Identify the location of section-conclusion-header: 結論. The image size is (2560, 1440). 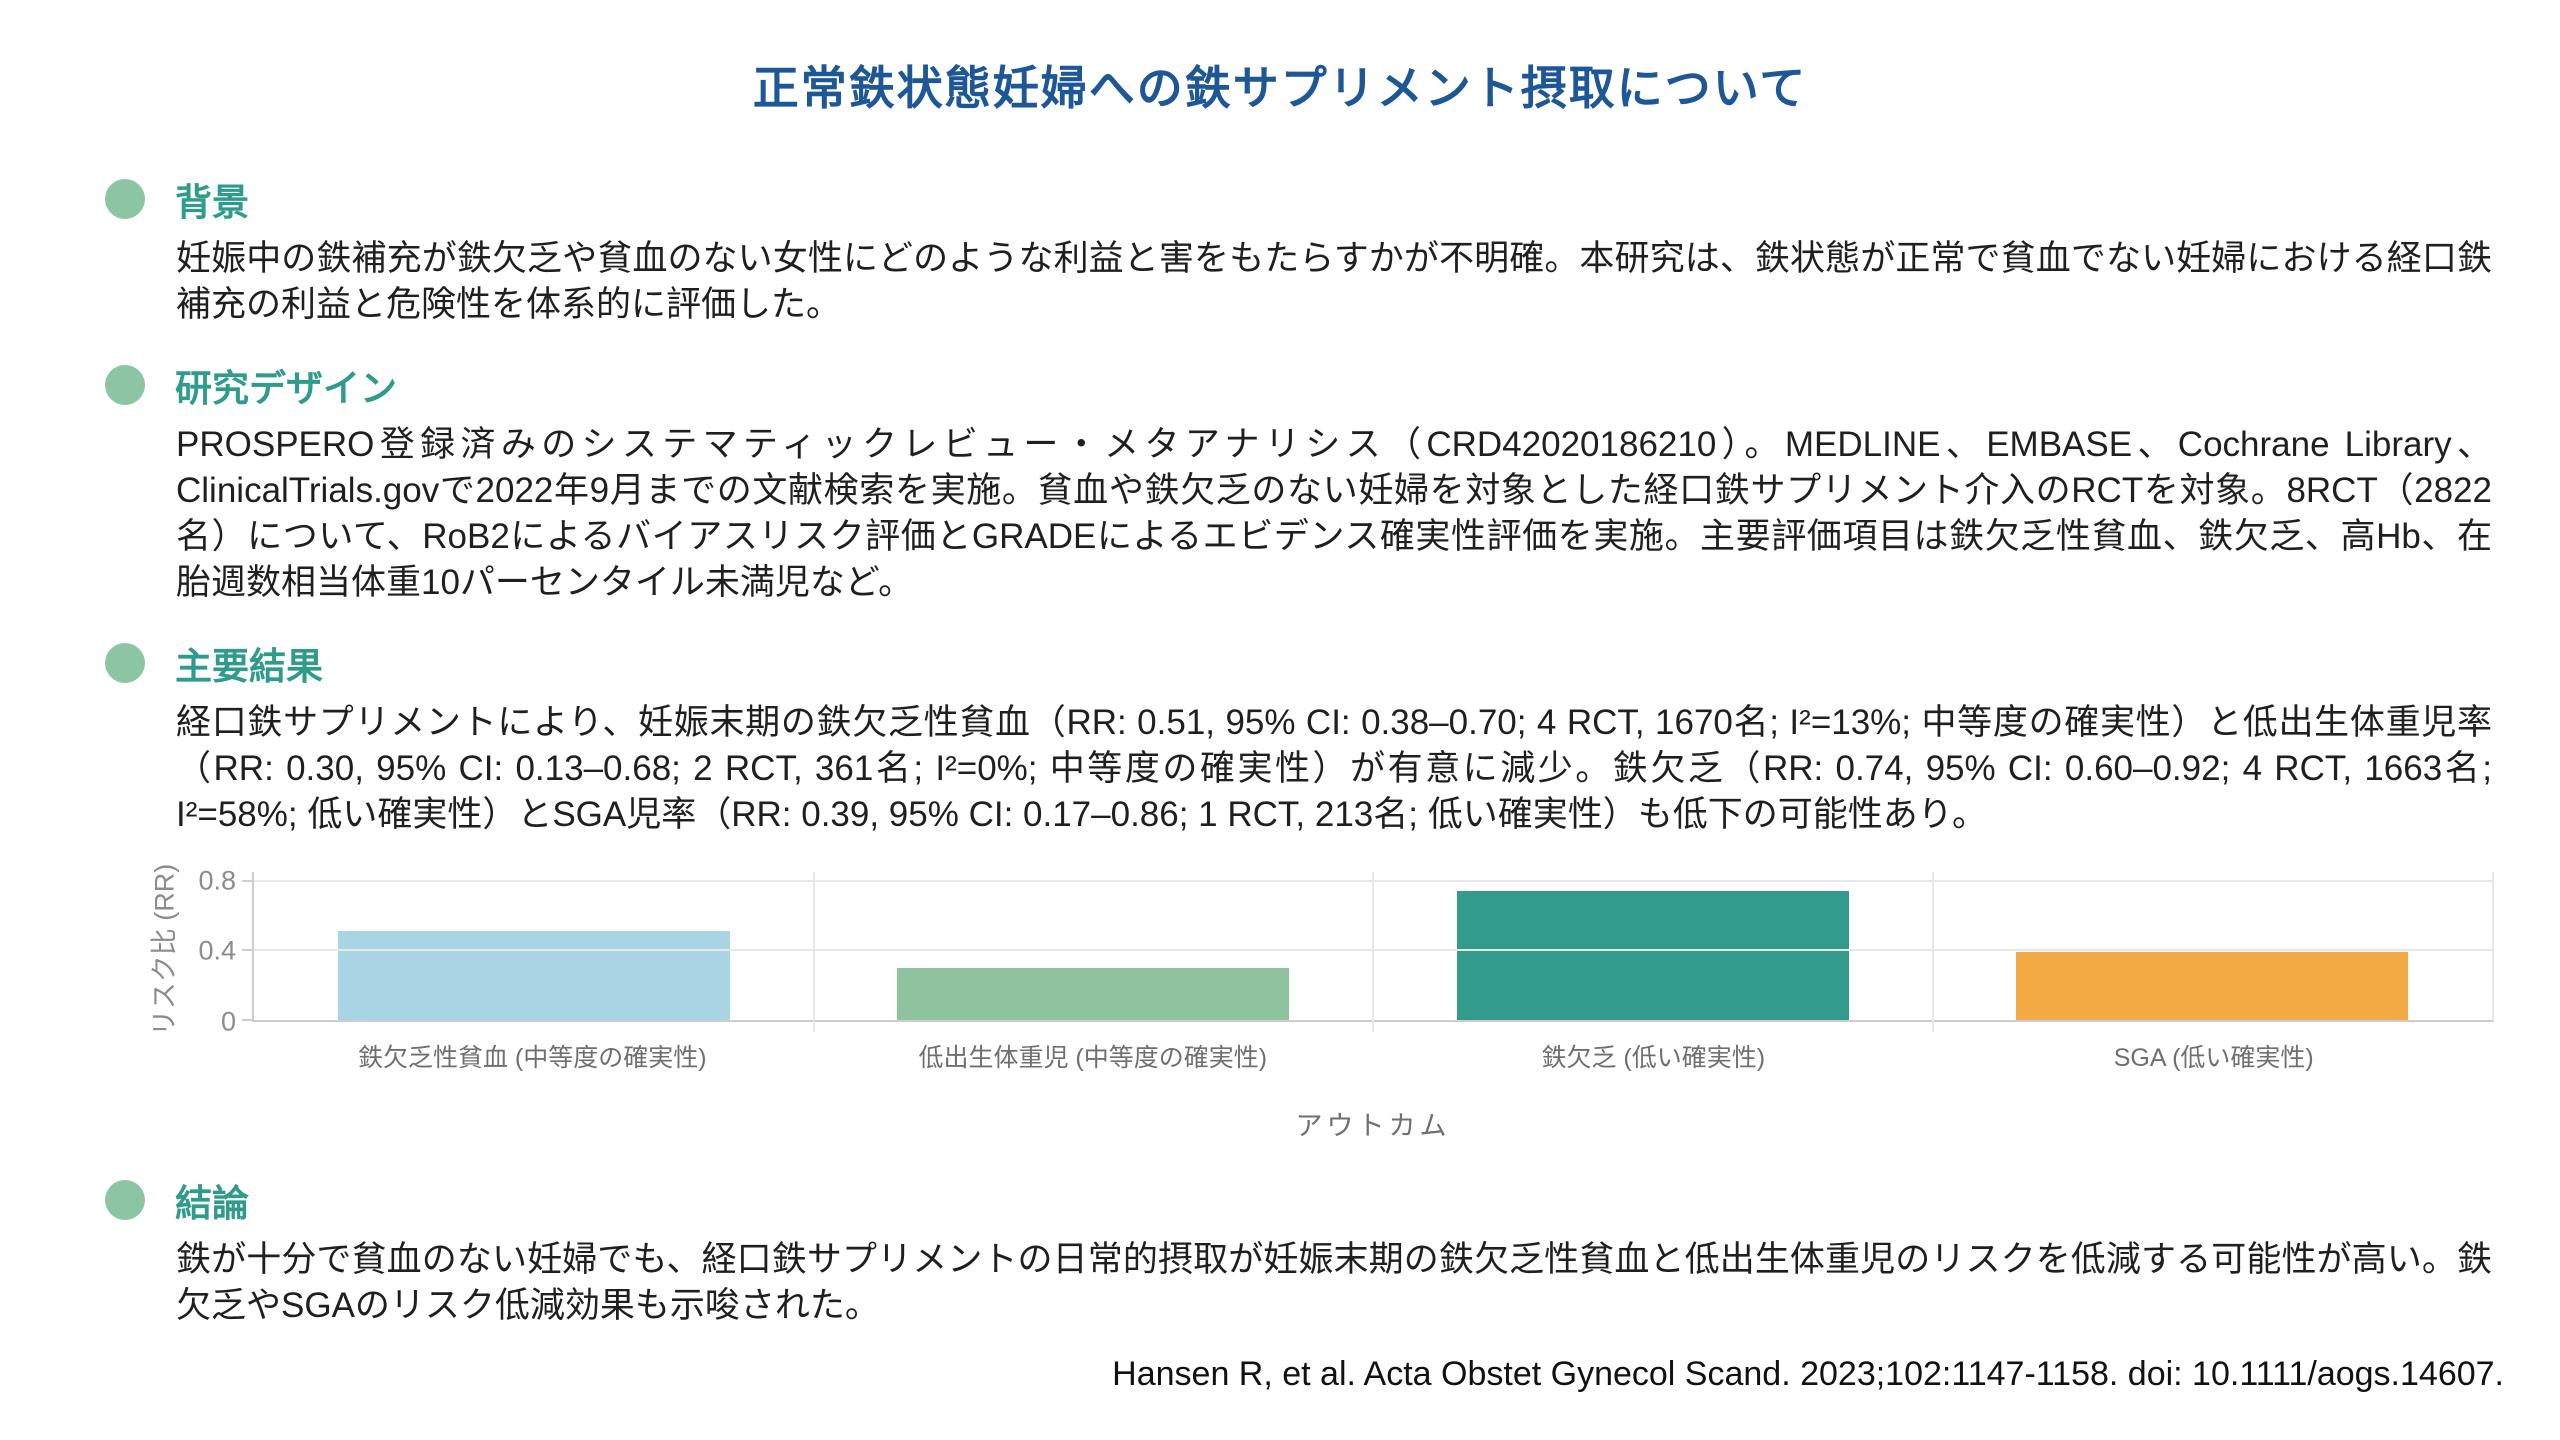
(1280, 1200).